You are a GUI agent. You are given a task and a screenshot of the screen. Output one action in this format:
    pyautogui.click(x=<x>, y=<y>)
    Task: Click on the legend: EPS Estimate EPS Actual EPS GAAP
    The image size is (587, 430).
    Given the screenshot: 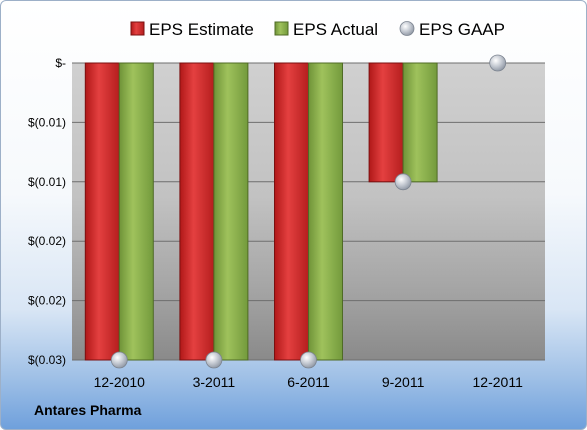 What is the action you would take?
    pyautogui.click(x=317, y=29)
    